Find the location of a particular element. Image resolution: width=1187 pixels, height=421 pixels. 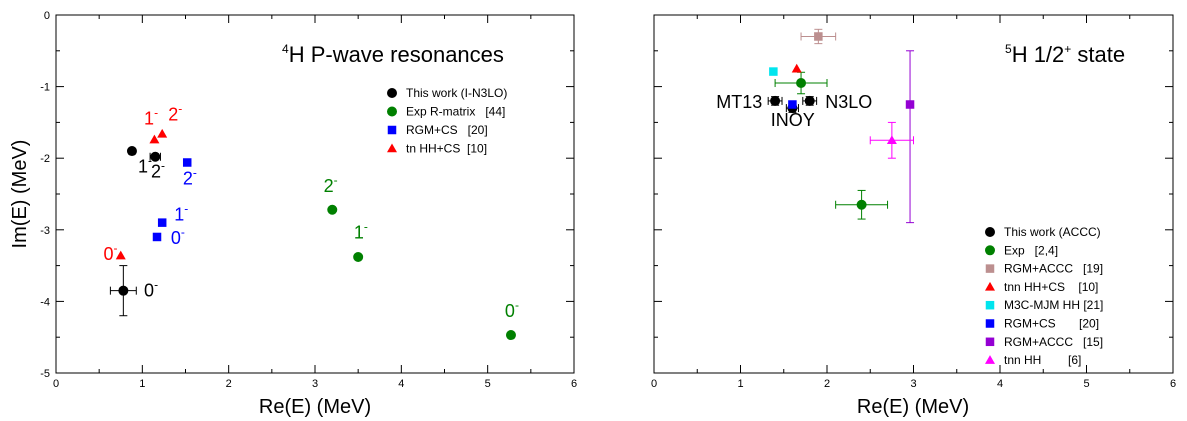

y-tick-label: -5 is located at coordinates (45, 374).